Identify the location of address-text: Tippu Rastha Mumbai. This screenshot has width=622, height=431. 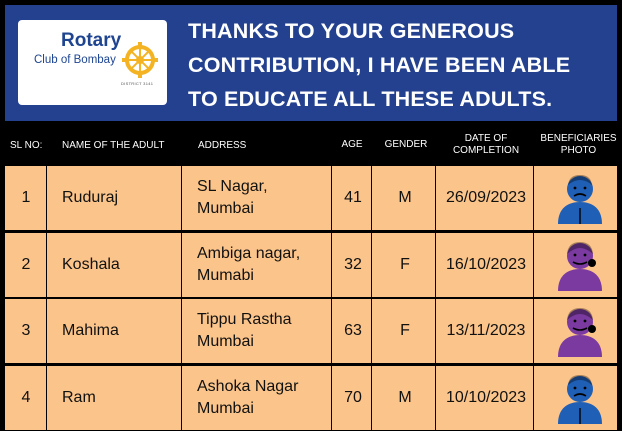
(244, 331).